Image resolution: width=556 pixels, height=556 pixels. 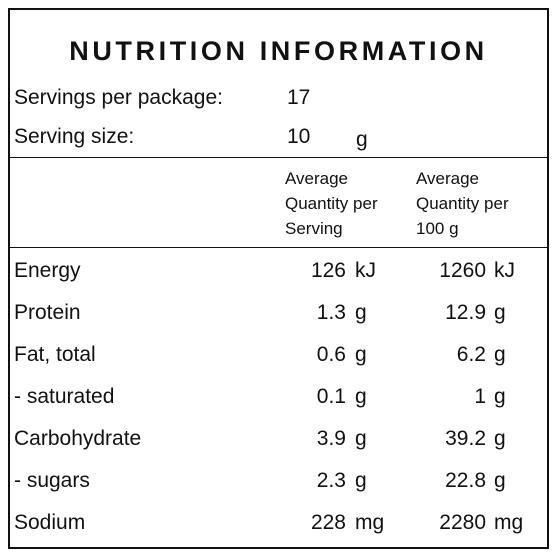 I want to click on per-100g: 12.9, so click(x=465, y=312).